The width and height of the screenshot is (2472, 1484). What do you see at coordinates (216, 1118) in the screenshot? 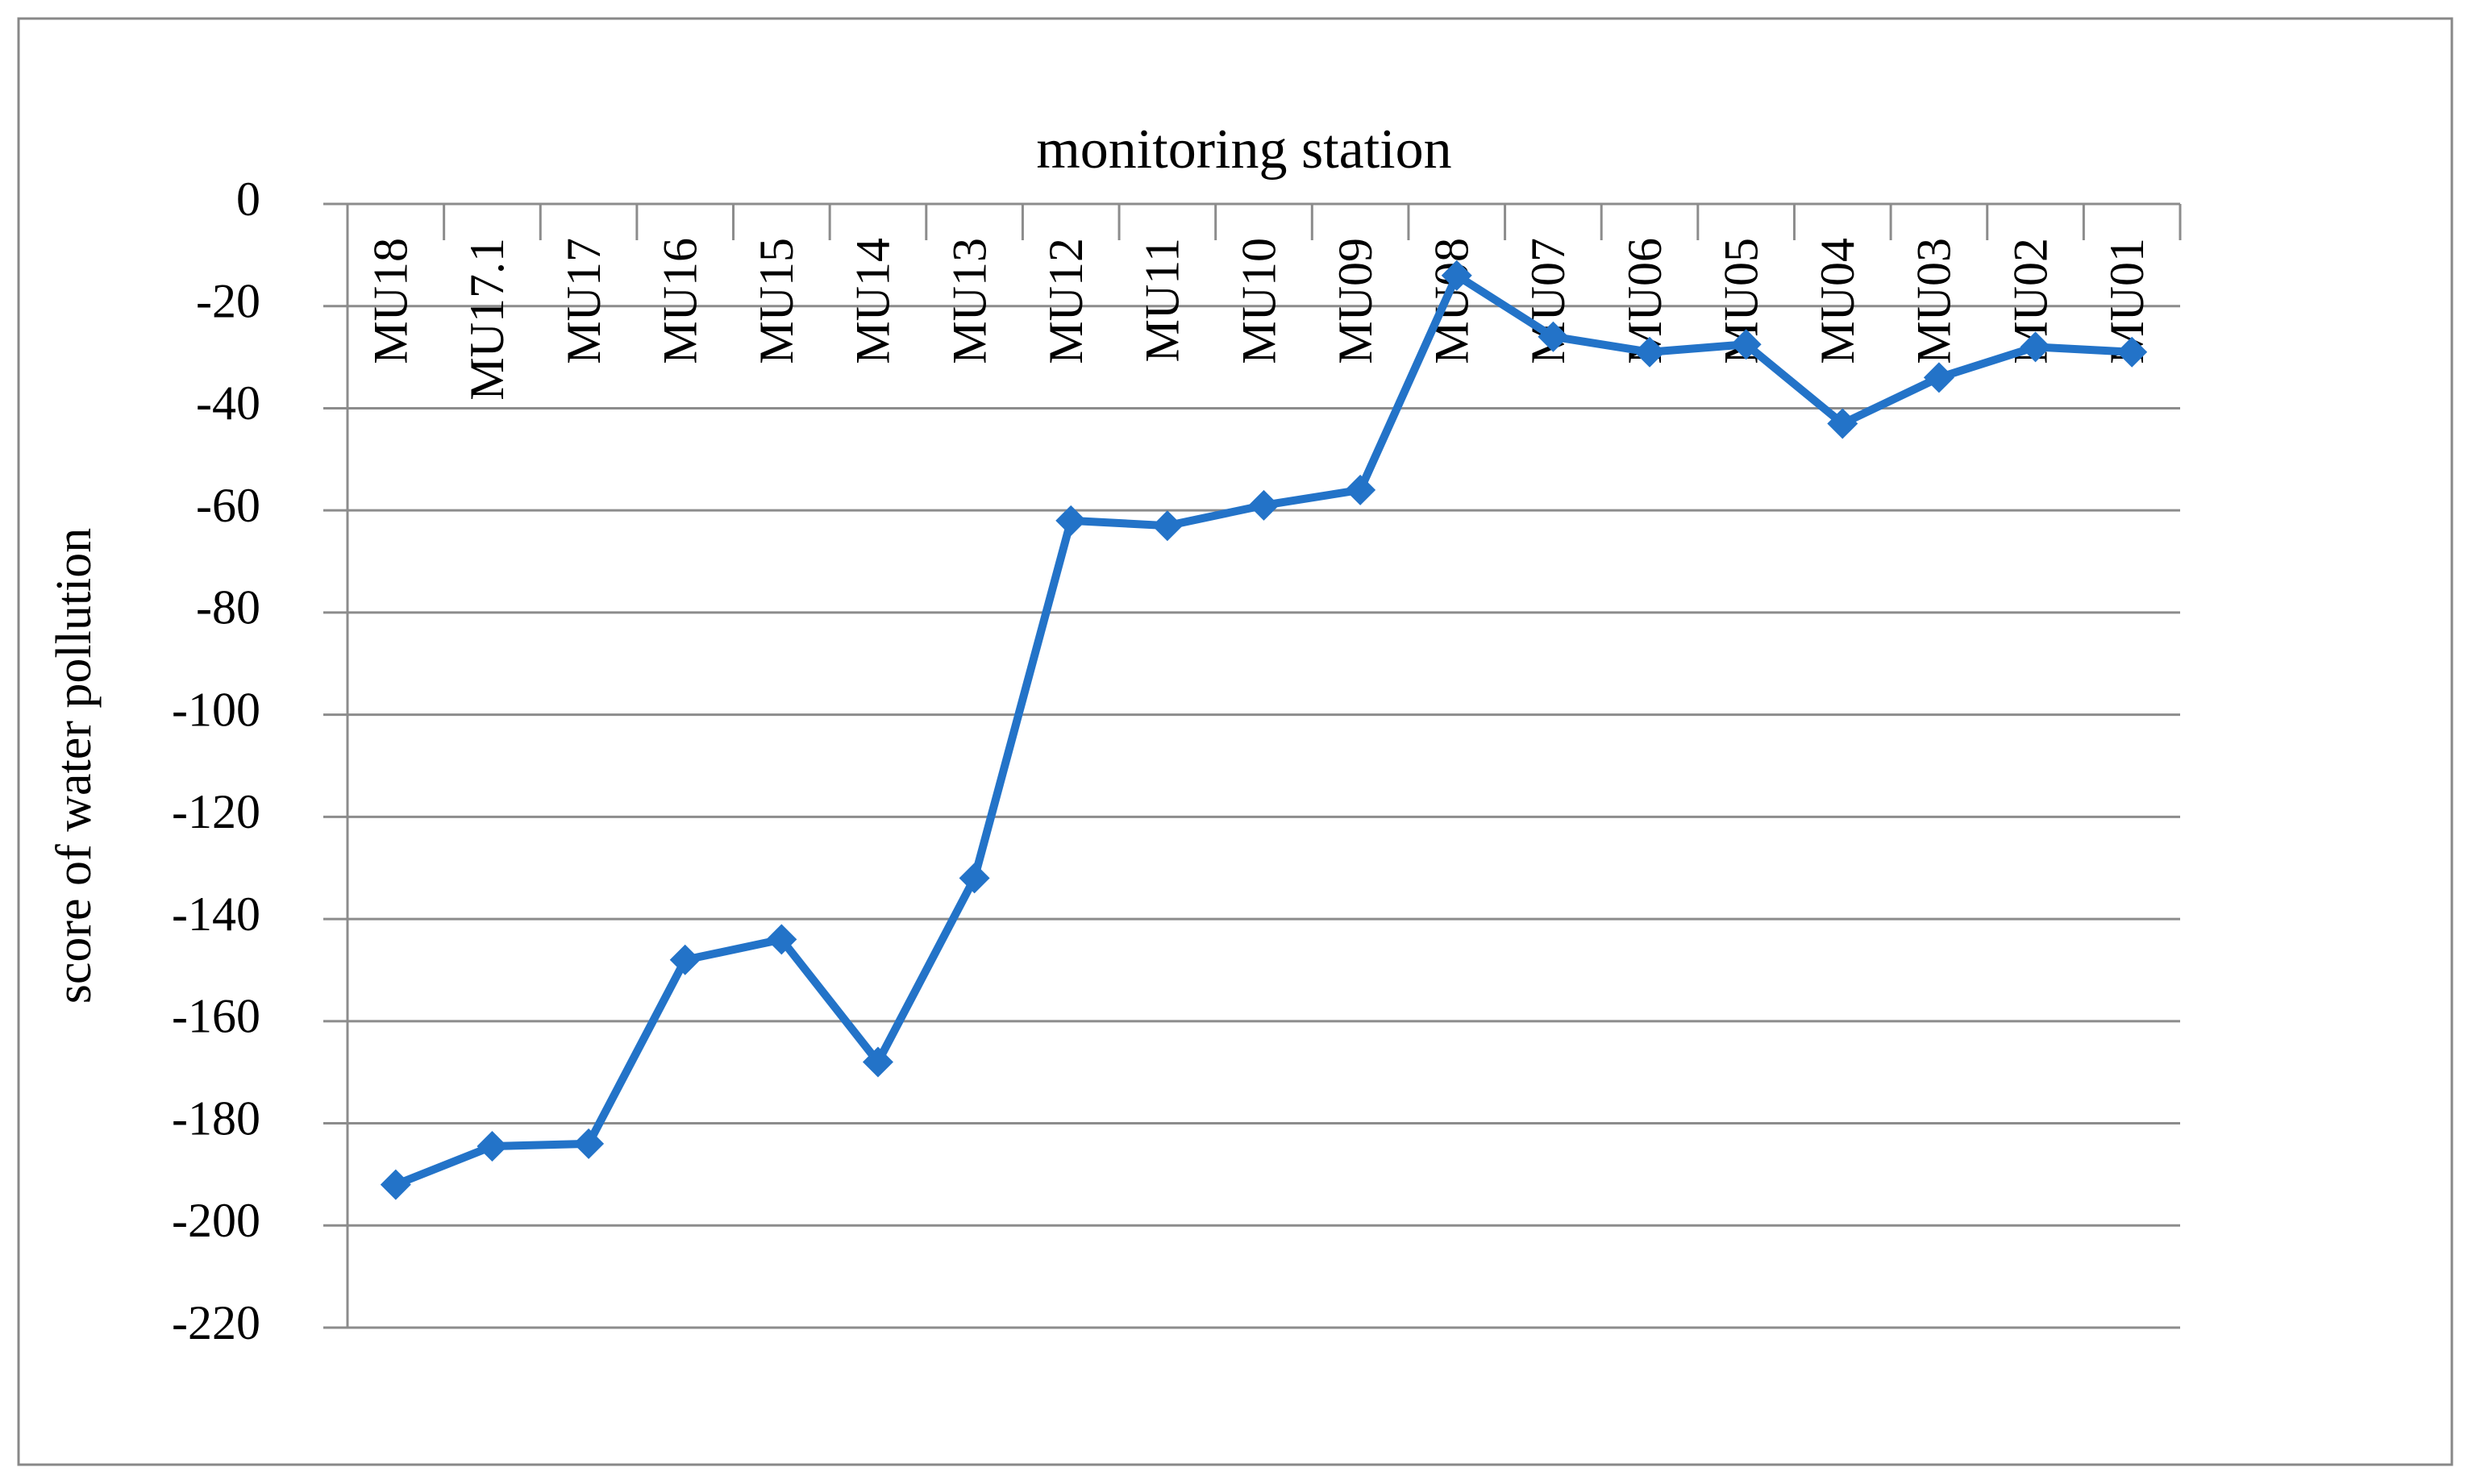
I see `y-tick-label: -180` at bounding box center [216, 1118].